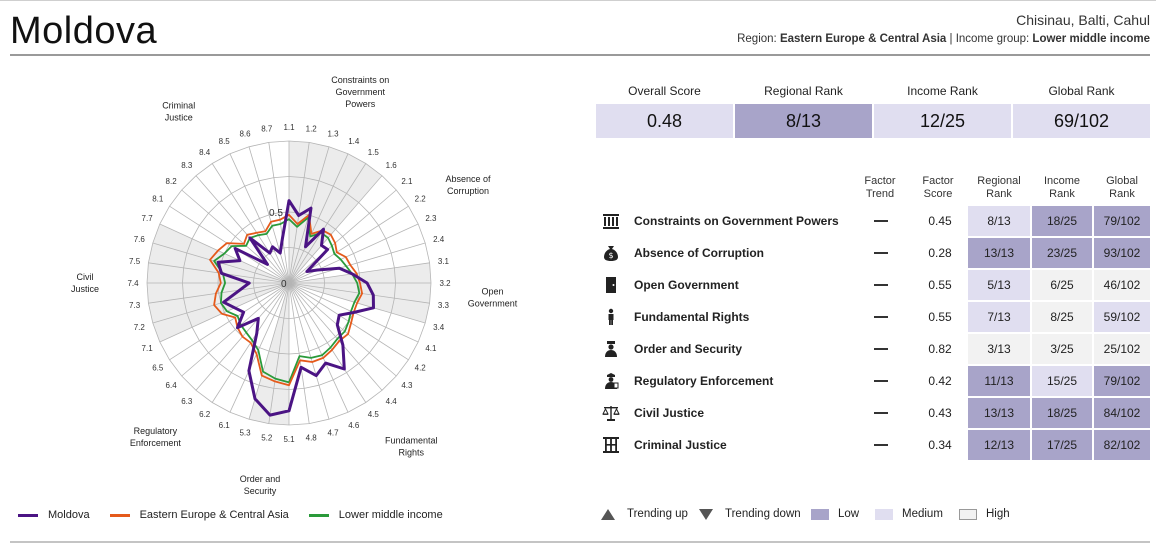  What do you see at coordinates (669, 413) in the screenshot?
I see `factor-name: Civil Justice` at bounding box center [669, 413].